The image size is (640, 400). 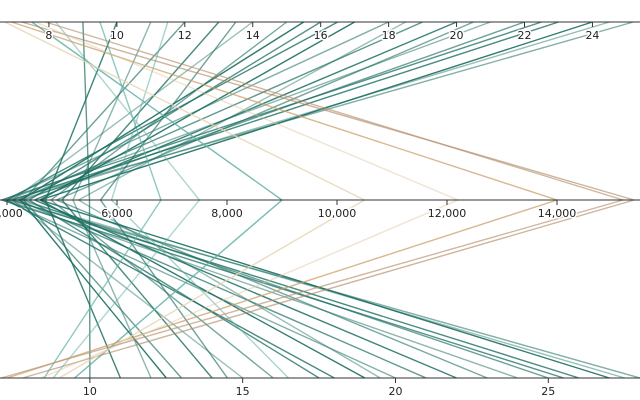 I want to click on tick-label: 16, so click(x=321, y=35).